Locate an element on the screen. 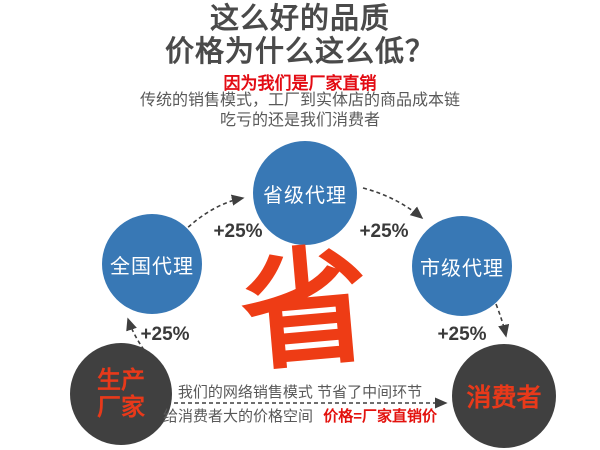  intro-text: 传统的销售模式，工厂到实体店的商品成本链 吃亏的还是我们消费者 is located at coordinates (300, 111).